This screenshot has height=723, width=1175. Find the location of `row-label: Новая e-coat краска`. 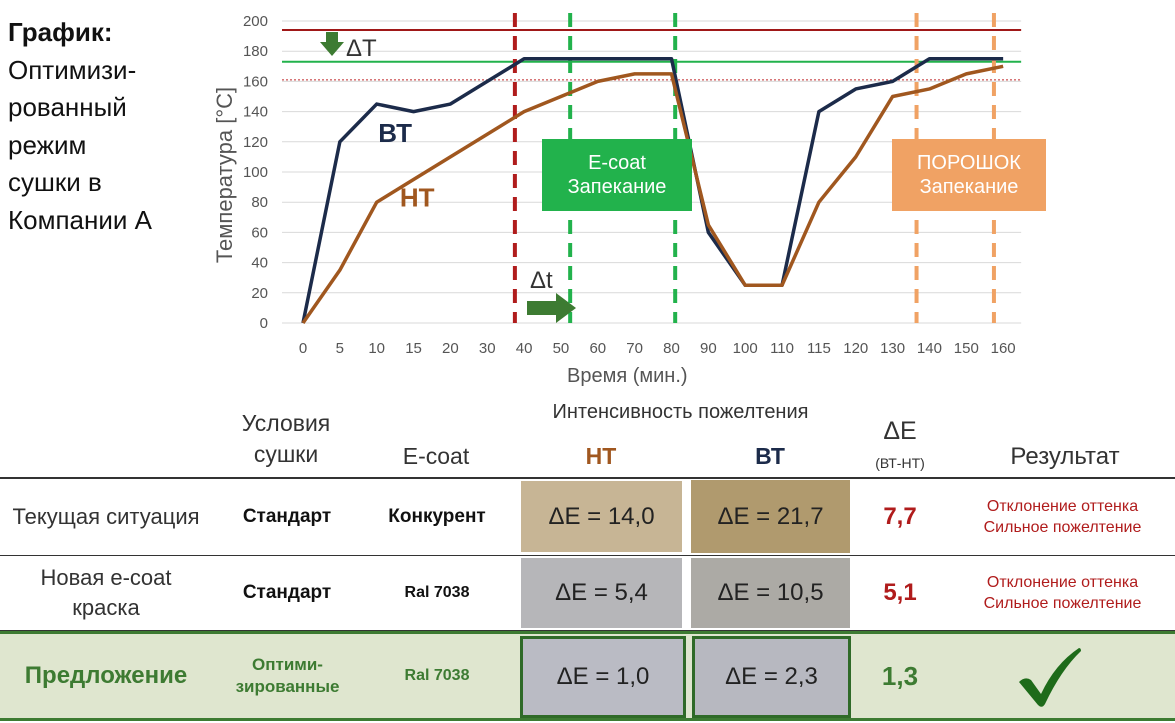

row-label: Новая e-coat краска is located at coordinates (106, 592).